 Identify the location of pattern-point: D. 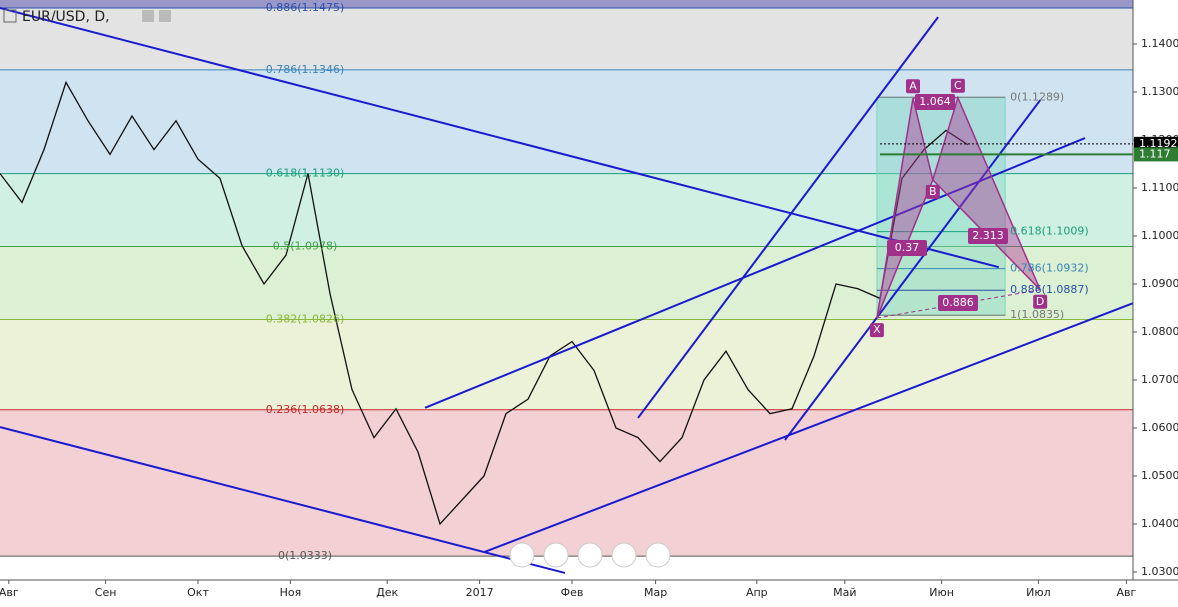
(1040, 302).